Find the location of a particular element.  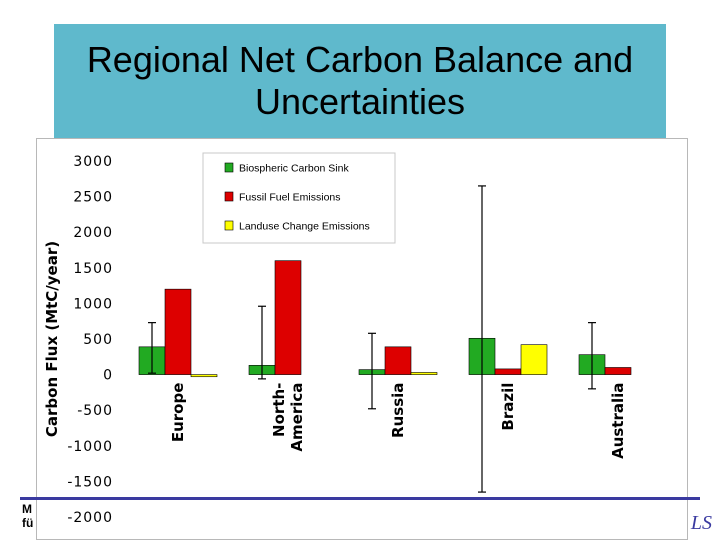

legend-label-0: Biospheric Carbon Sink is located at coordinates (294, 169).